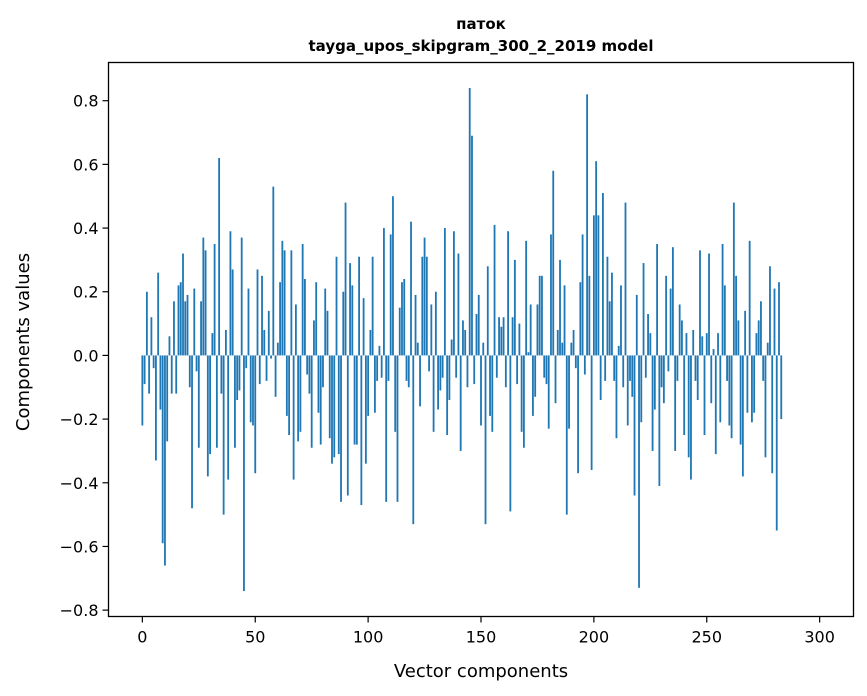 Image resolution: width=867 pixels, height=696 pixels. Describe the element at coordinates (481, 24) in the screenshot. I see `chart-title-line1: паток` at that location.